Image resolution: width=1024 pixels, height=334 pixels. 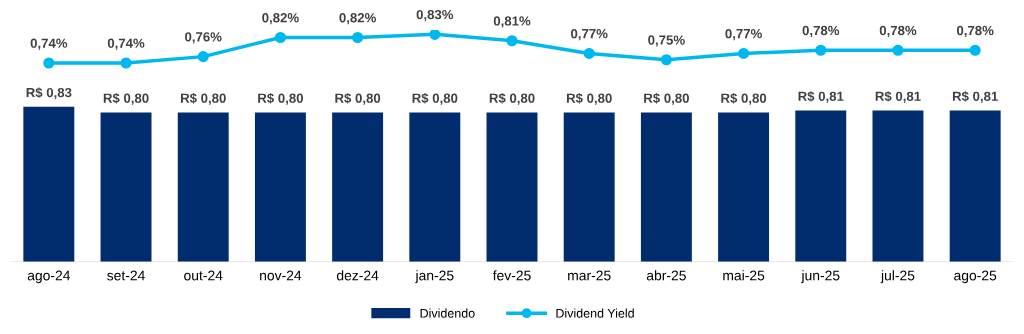 I want to click on x-tick-label: jul-25, so click(x=897, y=277).